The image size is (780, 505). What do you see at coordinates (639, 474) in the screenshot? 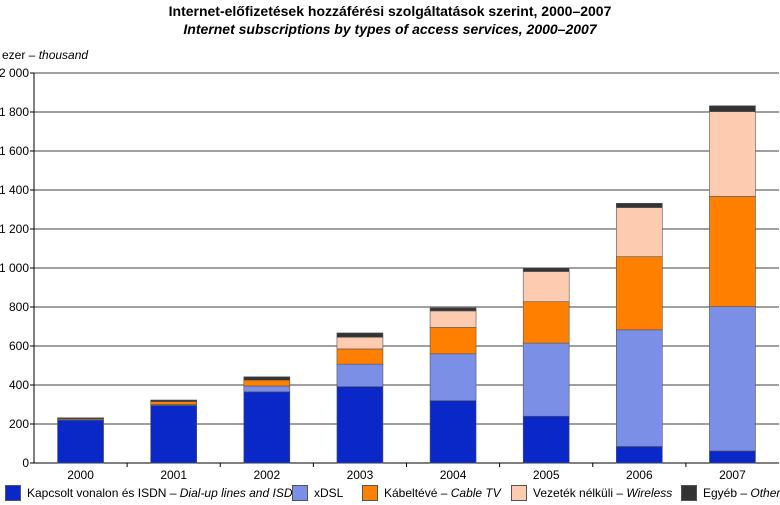
I see `x-tick-label: 2006` at bounding box center [639, 474].